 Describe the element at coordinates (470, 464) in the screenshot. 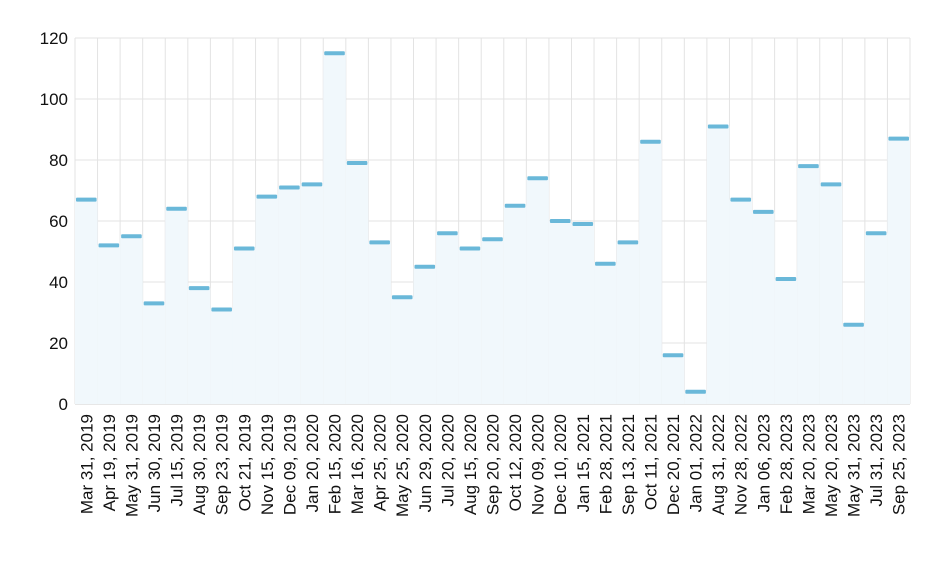

I see `x-tick-label: Aug 15, 2020` at that location.